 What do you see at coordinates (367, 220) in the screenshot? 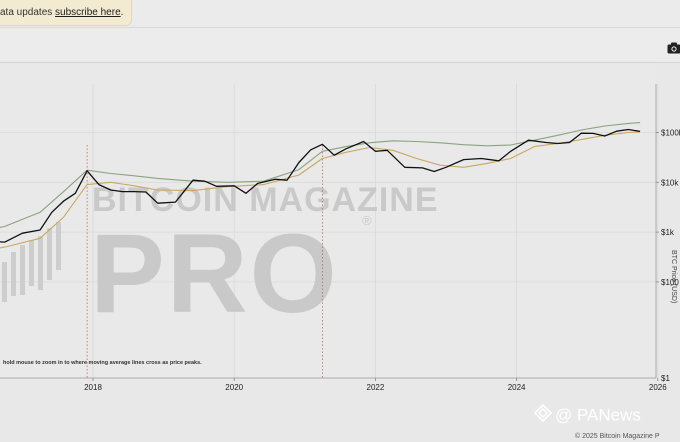
I see `watermark-registered: ®` at bounding box center [367, 220].